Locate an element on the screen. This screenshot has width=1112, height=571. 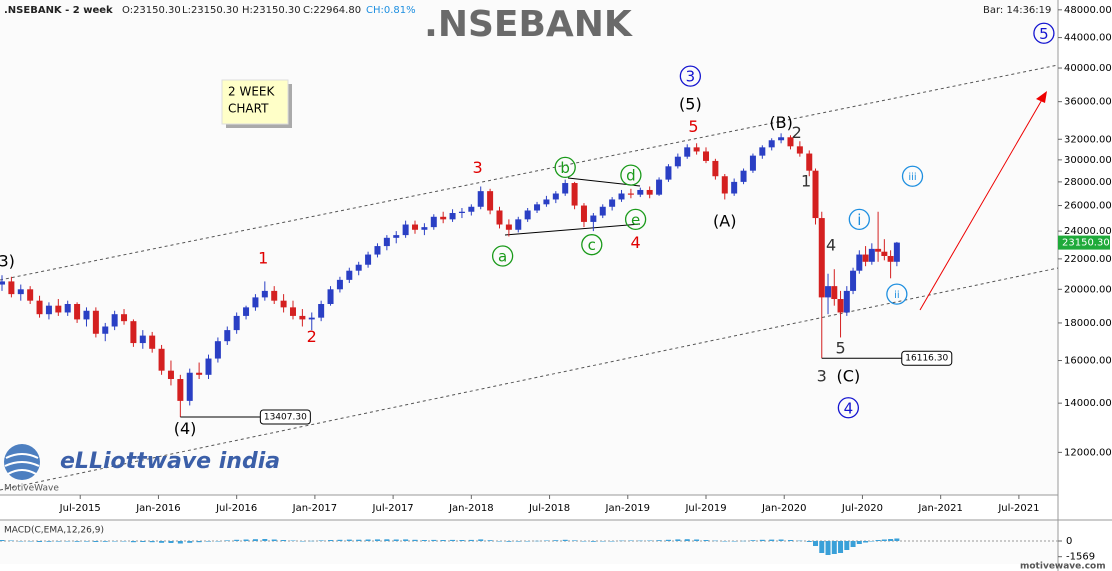
y-tick-label: 32000.00 is located at coordinates (1088, 139).